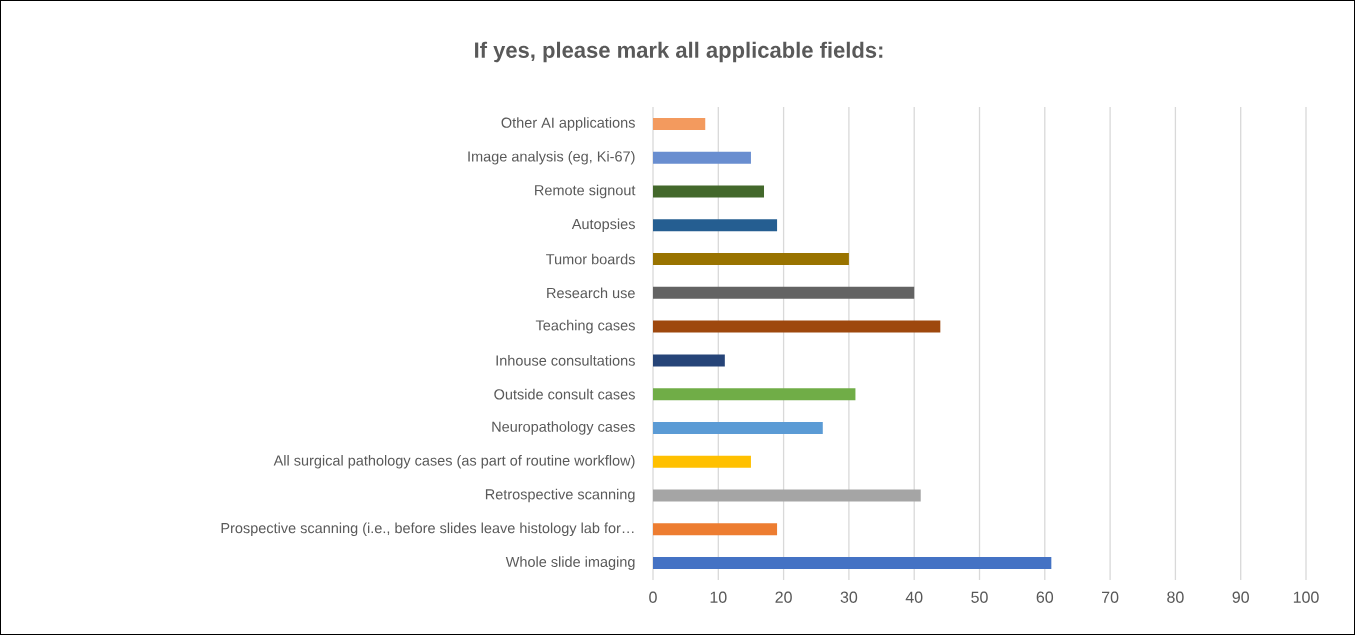  I want to click on y-tick-label: Tumor boards, so click(590, 259).